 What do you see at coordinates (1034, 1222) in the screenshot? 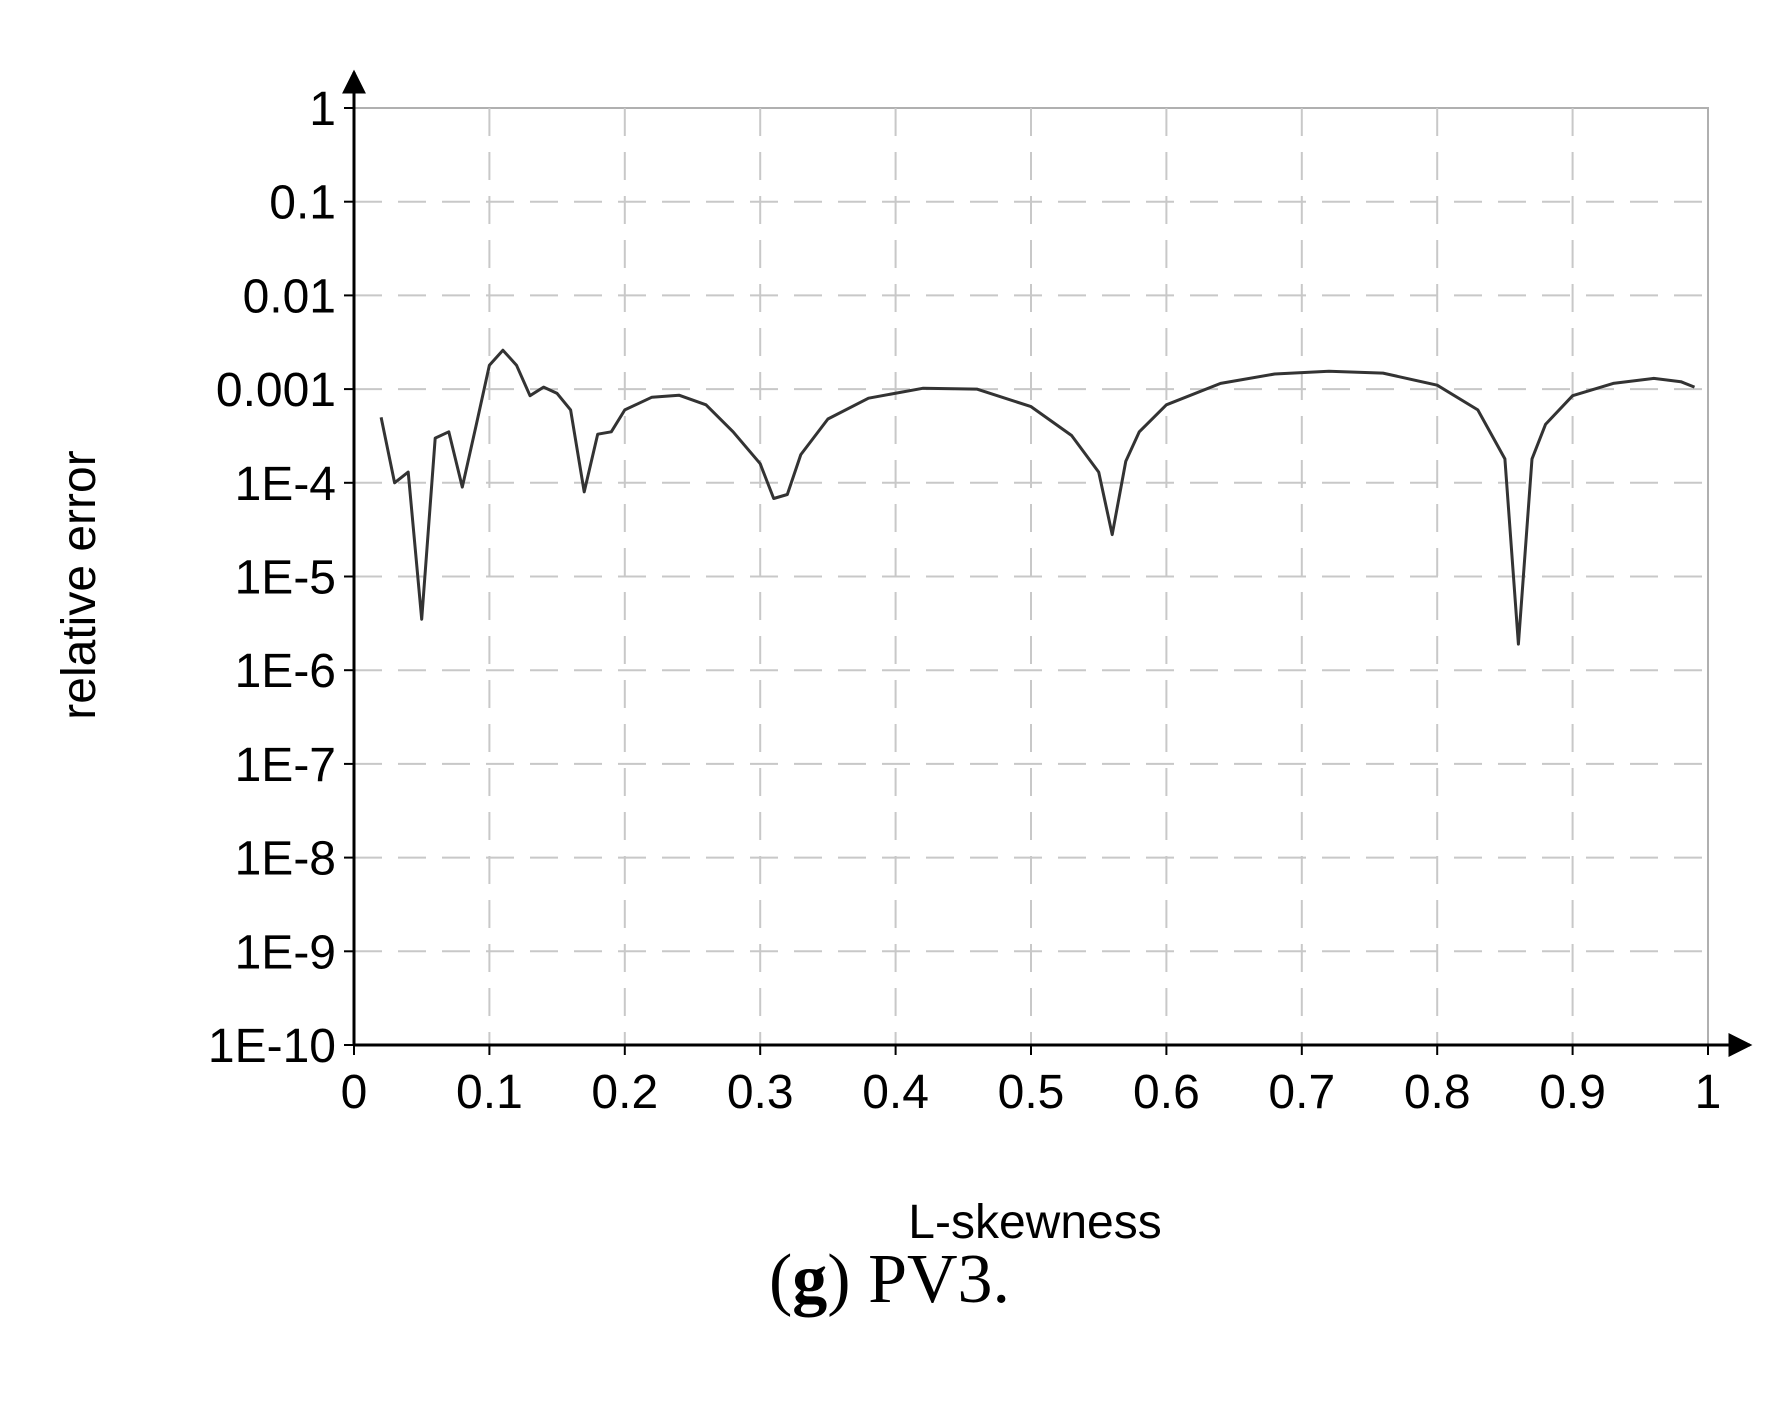
I see `x-axis-label: L-skewness` at bounding box center [1034, 1222].